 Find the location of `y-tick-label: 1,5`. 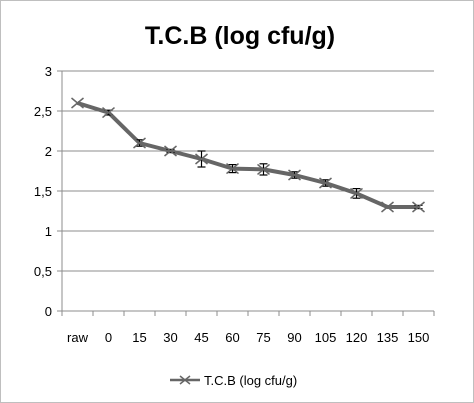

y-tick-label: 1,5 is located at coordinates (43, 191).